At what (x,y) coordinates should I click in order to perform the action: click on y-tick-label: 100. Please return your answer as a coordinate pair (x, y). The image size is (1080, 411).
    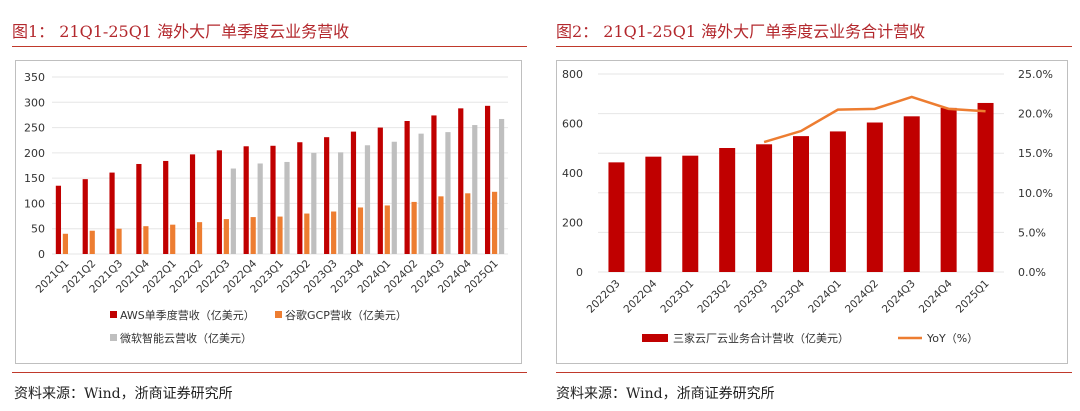
    Looking at the image, I should click on (34, 203).